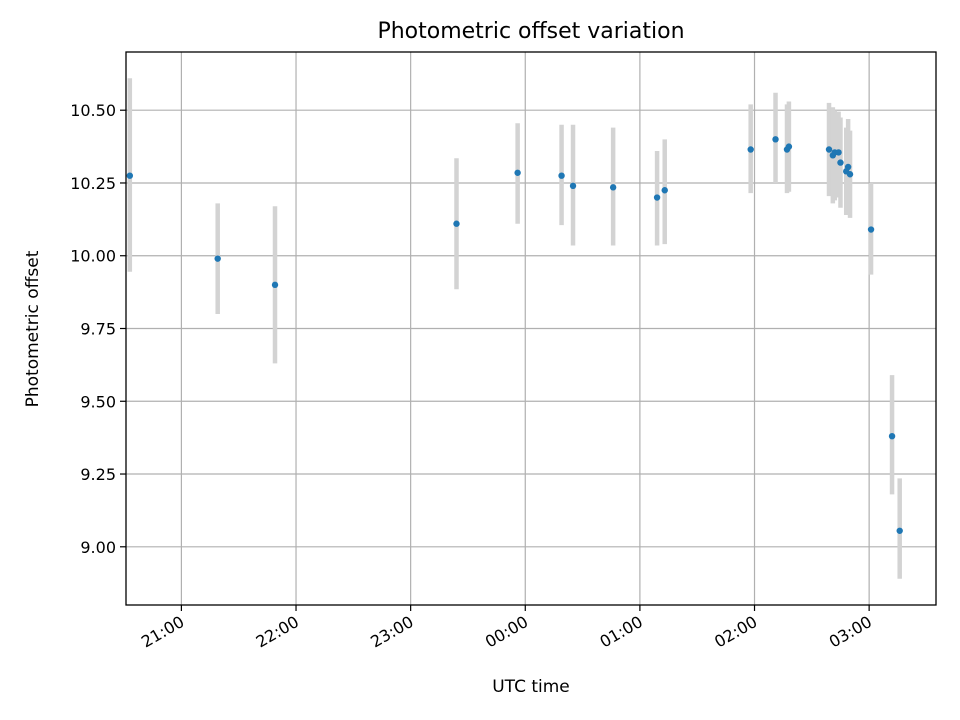  I want to click on y-tick-label: 9.25, so click(98, 474).